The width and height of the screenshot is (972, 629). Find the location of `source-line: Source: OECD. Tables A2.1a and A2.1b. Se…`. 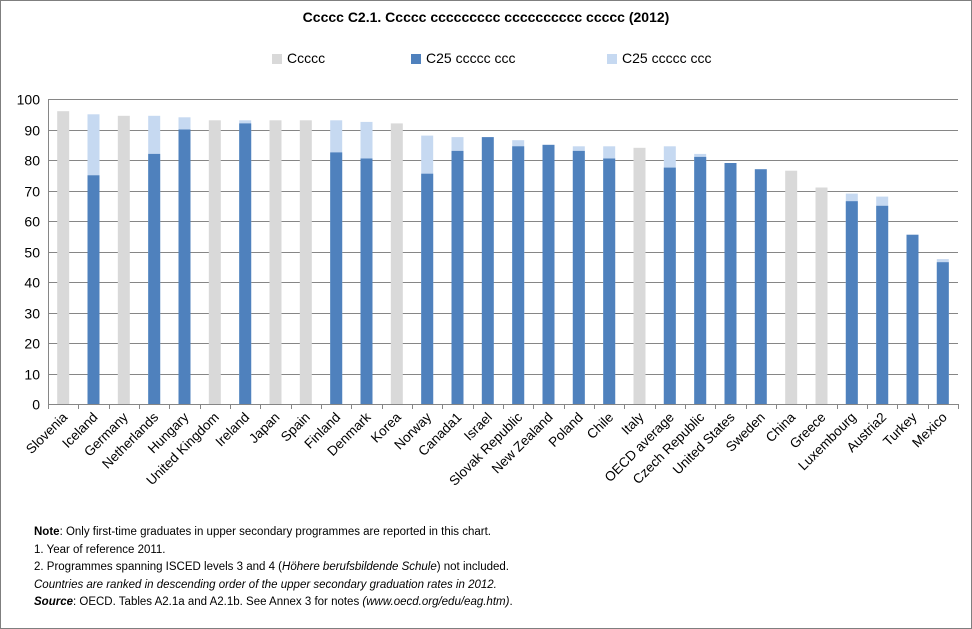

source-line: Source: OECD. Tables A2.1a and A2.1b. Se… is located at coordinates (494, 603).